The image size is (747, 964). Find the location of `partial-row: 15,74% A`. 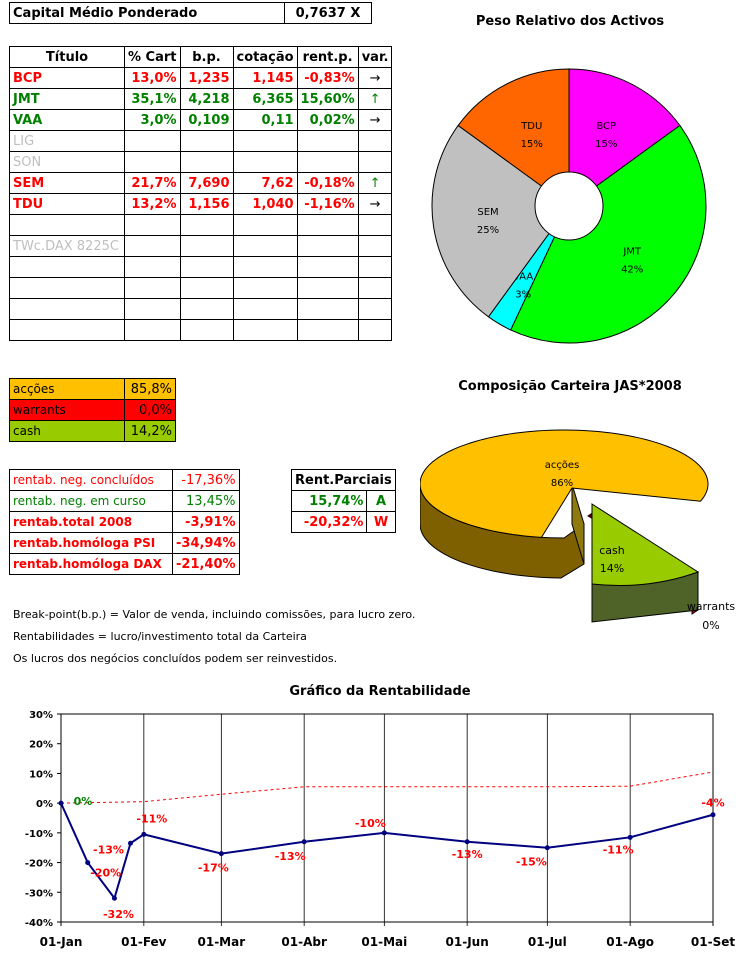

partial-row: 15,74% A is located at coordinates (343, 501).